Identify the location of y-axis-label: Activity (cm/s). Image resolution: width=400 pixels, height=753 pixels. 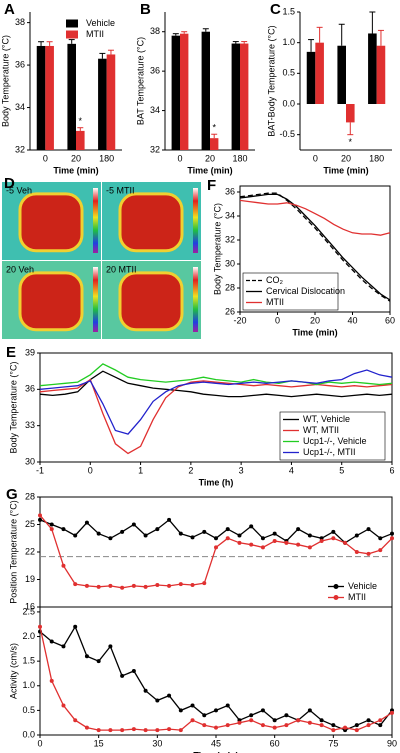
(13, 671).